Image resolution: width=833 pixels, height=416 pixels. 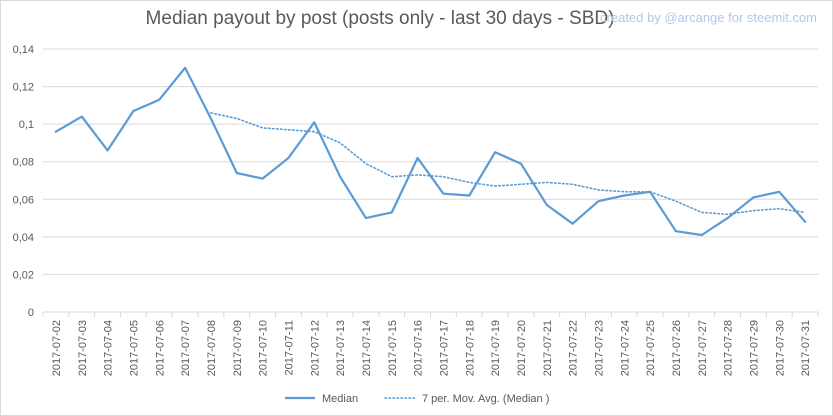 I want to click on x-tick-label: 2017-07-03, so click(x=83, y=348).